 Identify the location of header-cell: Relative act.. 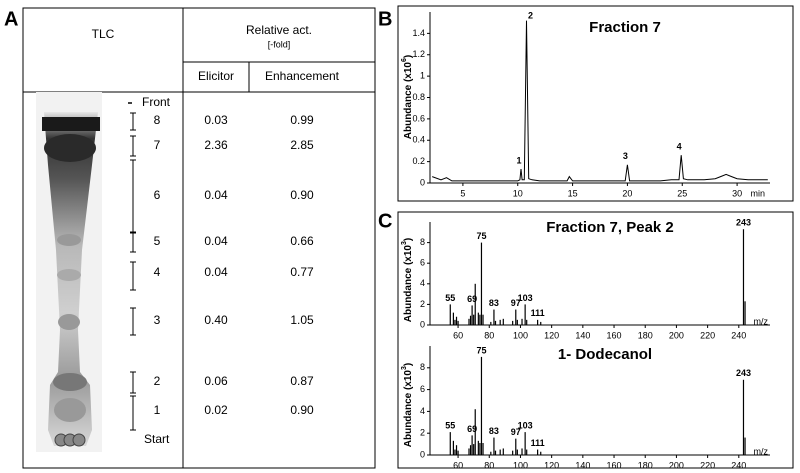
(279, 30).